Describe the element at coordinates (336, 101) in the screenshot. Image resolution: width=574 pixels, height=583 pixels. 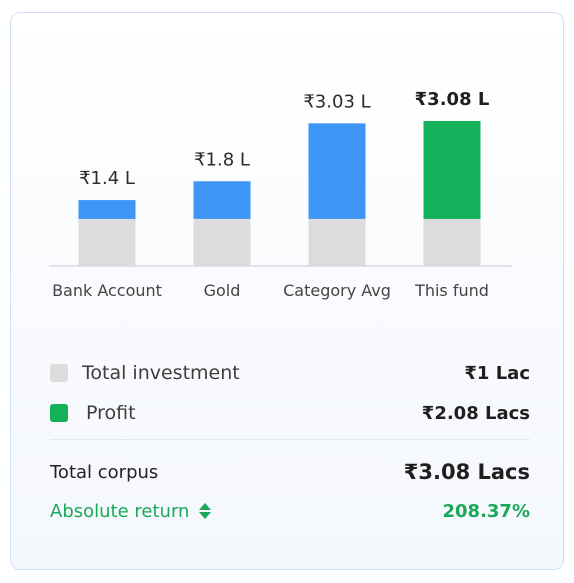
I see `bar-value-label: ₹3.03 L` at that location.